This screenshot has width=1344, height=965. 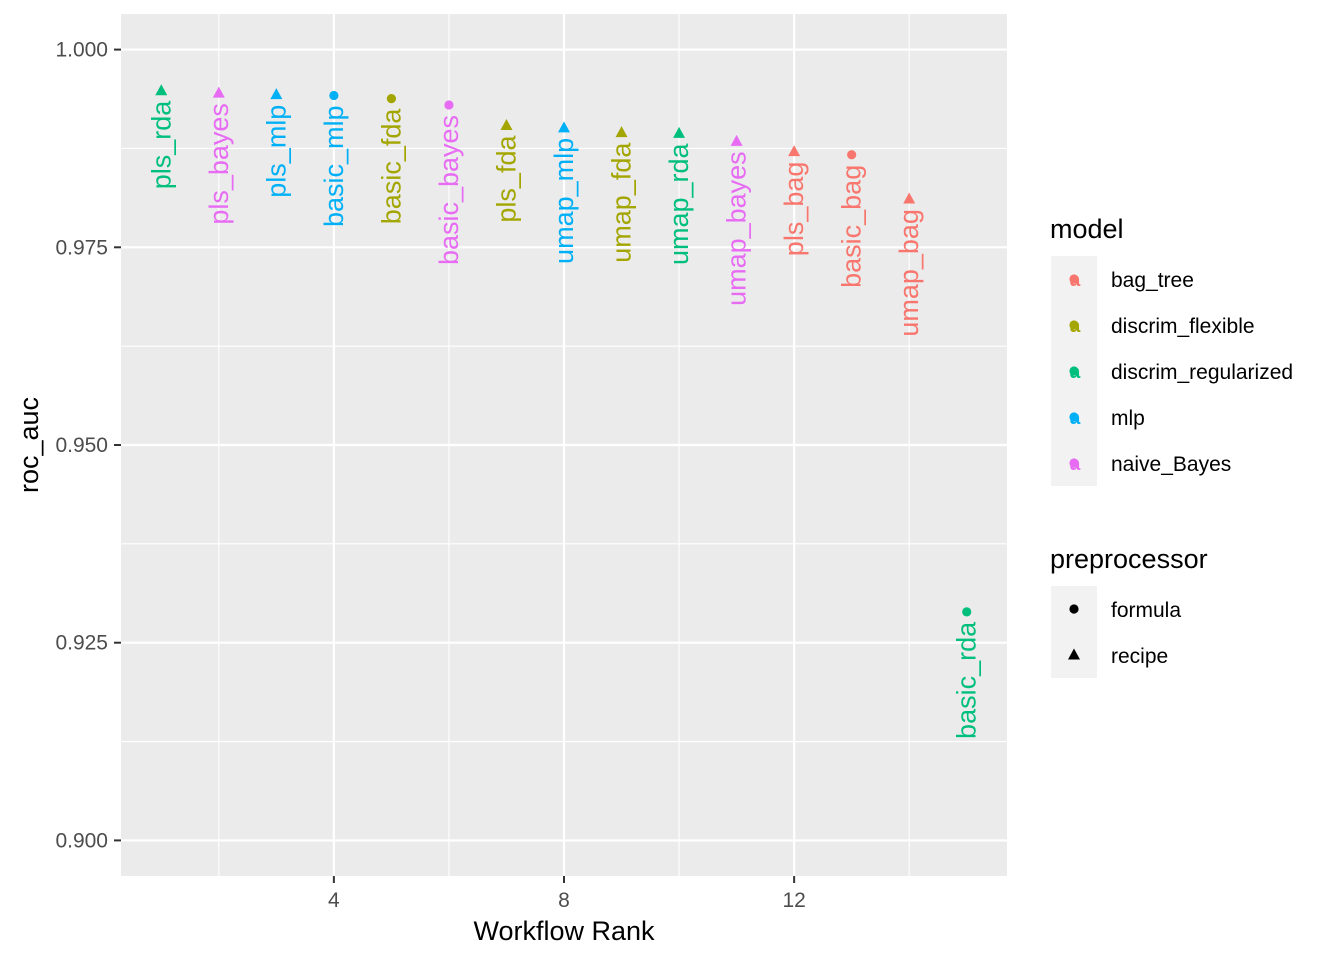 I want to click on point-label: basic_bayes, so click(x=449, y=190).